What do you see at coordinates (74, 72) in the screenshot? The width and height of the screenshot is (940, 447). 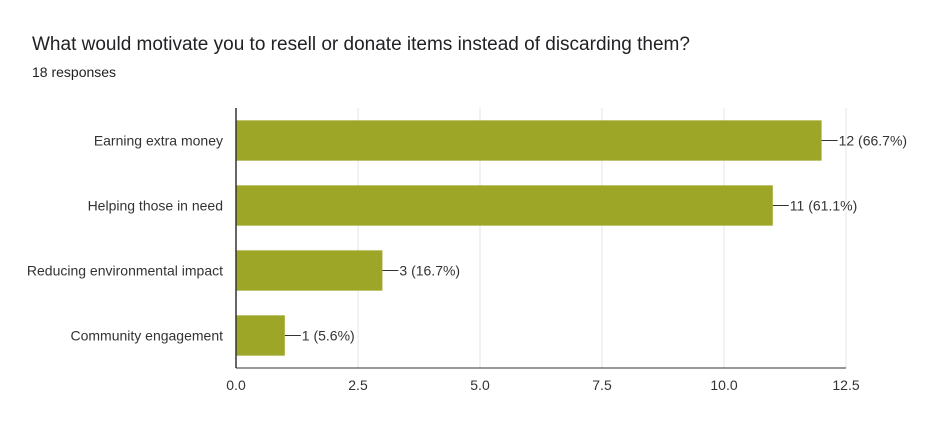 I see `response-count: 18 responses` at bounding box center [74, 72].